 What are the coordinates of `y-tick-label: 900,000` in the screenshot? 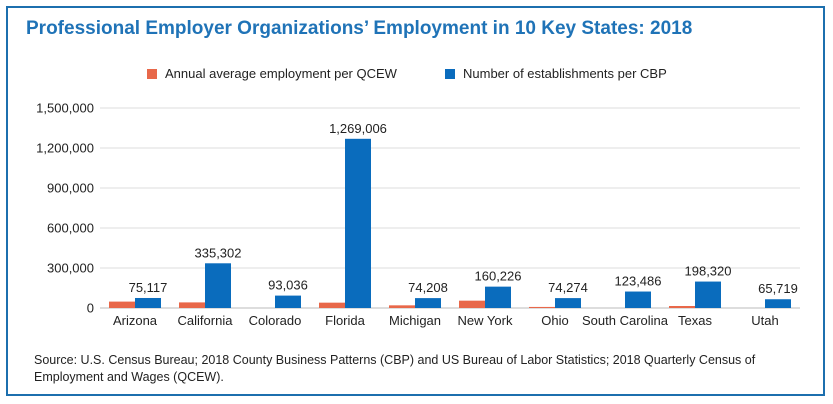 It's located at (70, 188).